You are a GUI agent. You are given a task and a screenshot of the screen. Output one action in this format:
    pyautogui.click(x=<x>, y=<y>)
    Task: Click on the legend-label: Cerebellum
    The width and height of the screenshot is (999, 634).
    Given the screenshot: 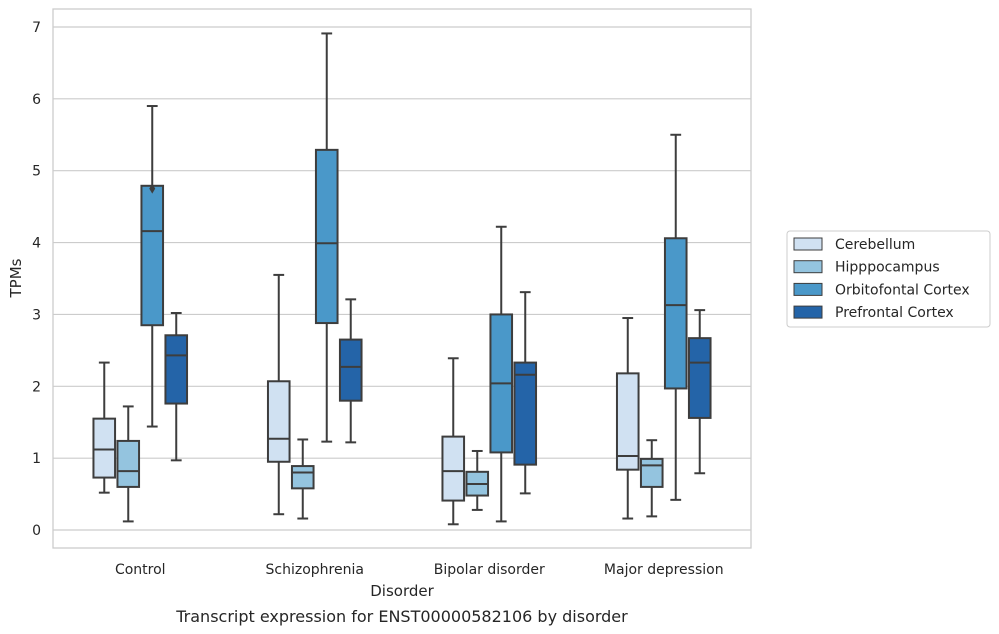 What is the action you would take?
    pyautogui.click(x=875, y=245)
    